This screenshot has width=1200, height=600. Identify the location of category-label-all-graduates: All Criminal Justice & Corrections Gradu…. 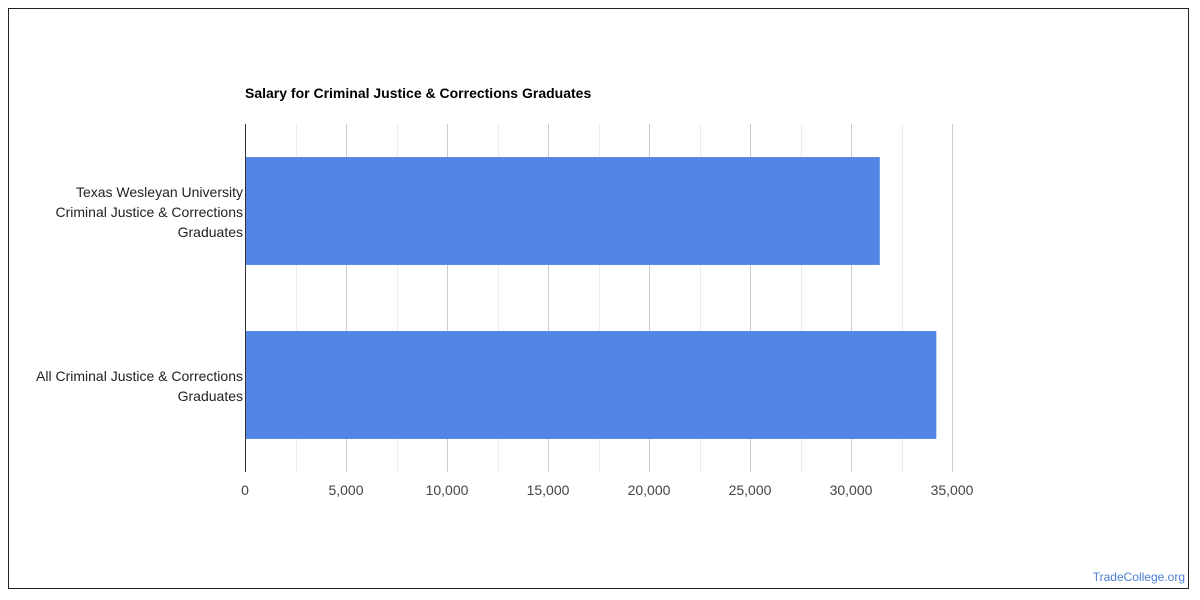
(139, 386).